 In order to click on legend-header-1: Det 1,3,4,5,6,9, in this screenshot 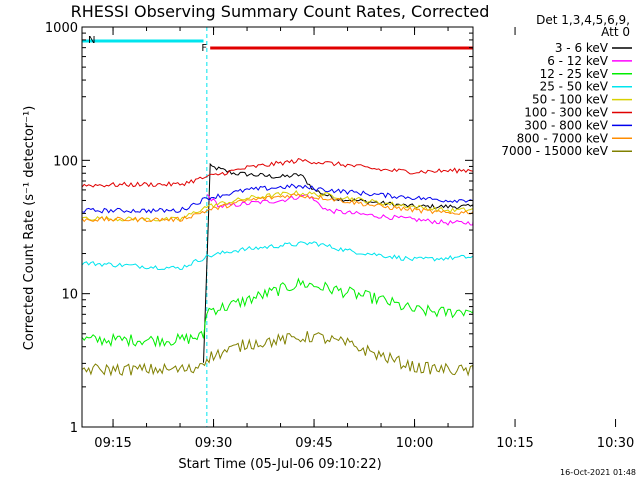, I will do `click(583, 20)`.